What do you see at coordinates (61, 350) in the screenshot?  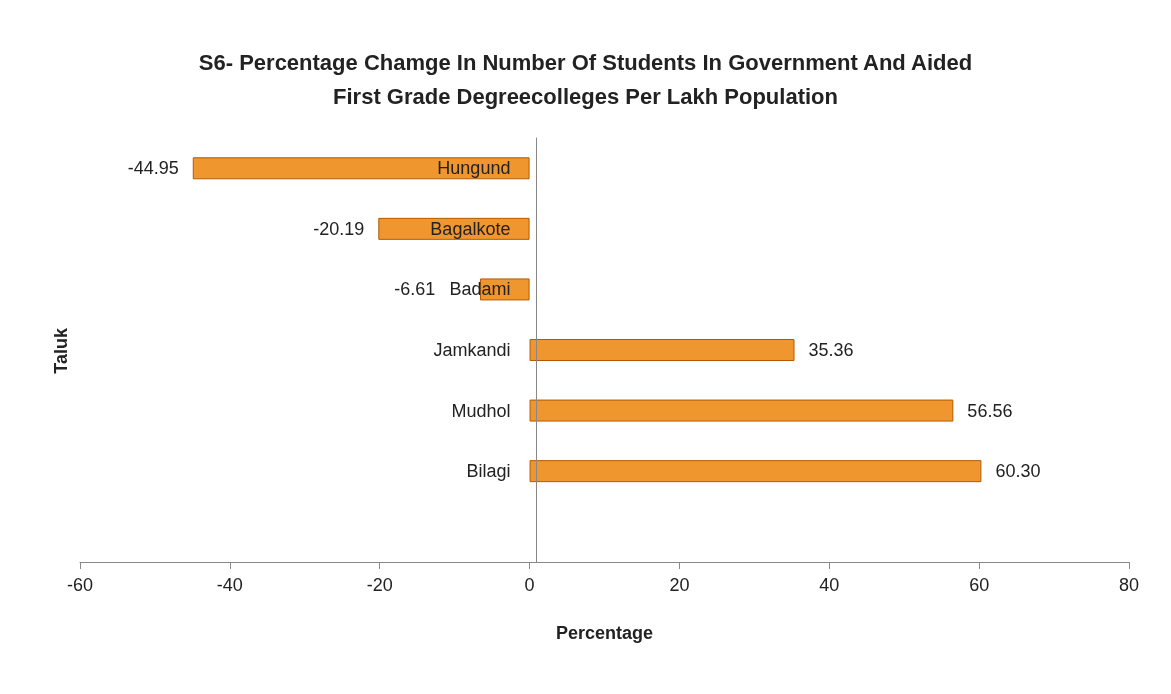 I see `y-axis-title: Taluk` at bounding box center [61, 350].